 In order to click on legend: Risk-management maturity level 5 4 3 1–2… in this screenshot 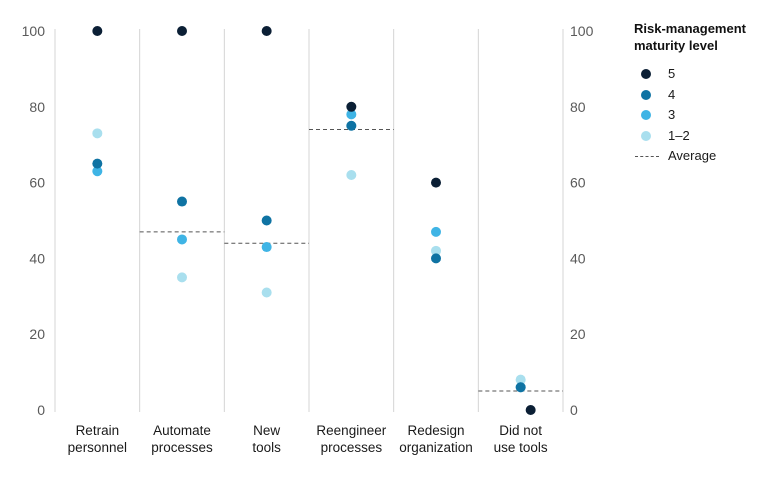, I will do `click(699, 93)`.